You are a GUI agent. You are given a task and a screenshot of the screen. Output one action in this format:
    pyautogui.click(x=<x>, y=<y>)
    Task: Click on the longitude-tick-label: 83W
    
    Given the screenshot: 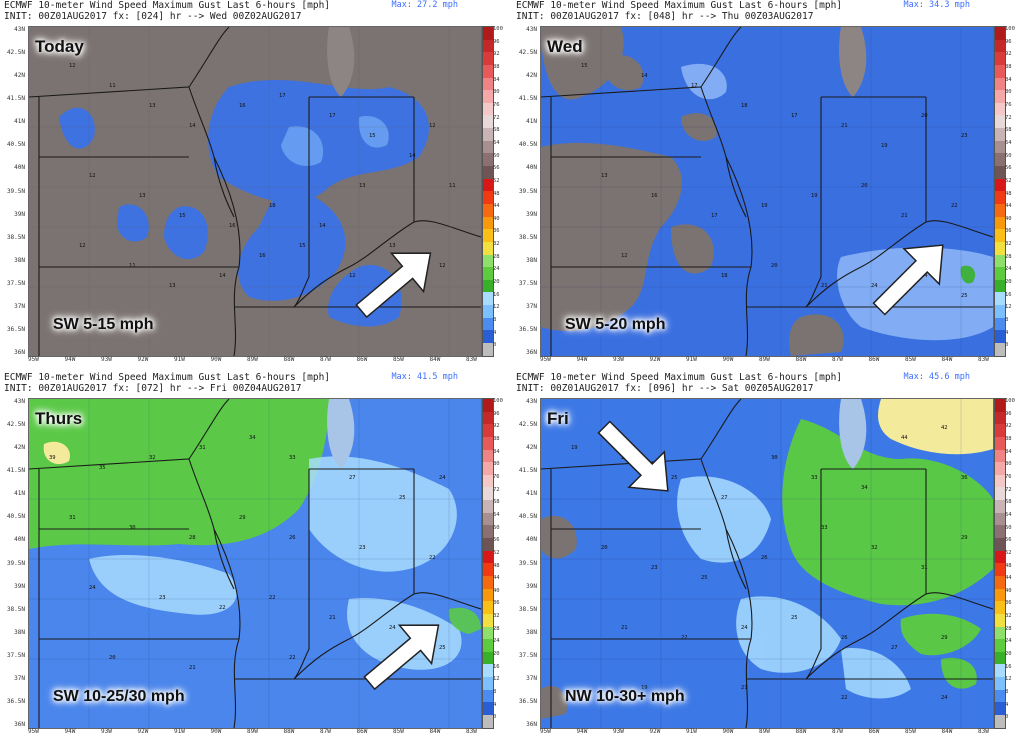 What is the action you would take?
    pyautogui.click(x=983, y=359)
    